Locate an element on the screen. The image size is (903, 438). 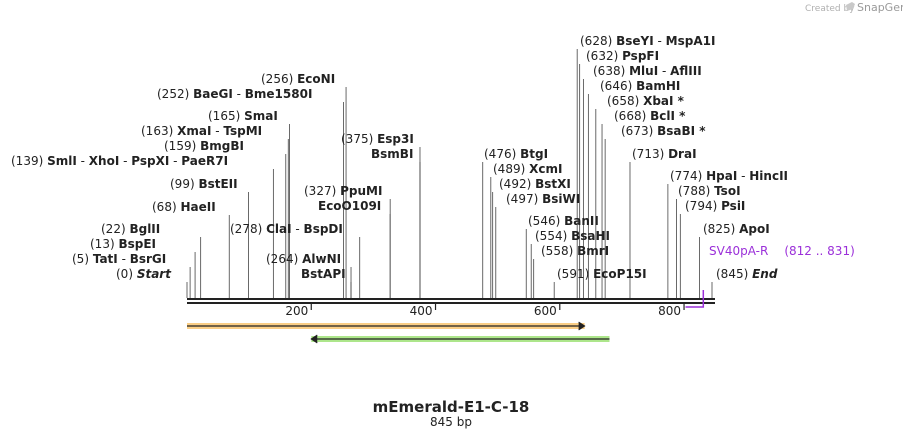
site-label: (845) End is located at coordinates (747, 274).